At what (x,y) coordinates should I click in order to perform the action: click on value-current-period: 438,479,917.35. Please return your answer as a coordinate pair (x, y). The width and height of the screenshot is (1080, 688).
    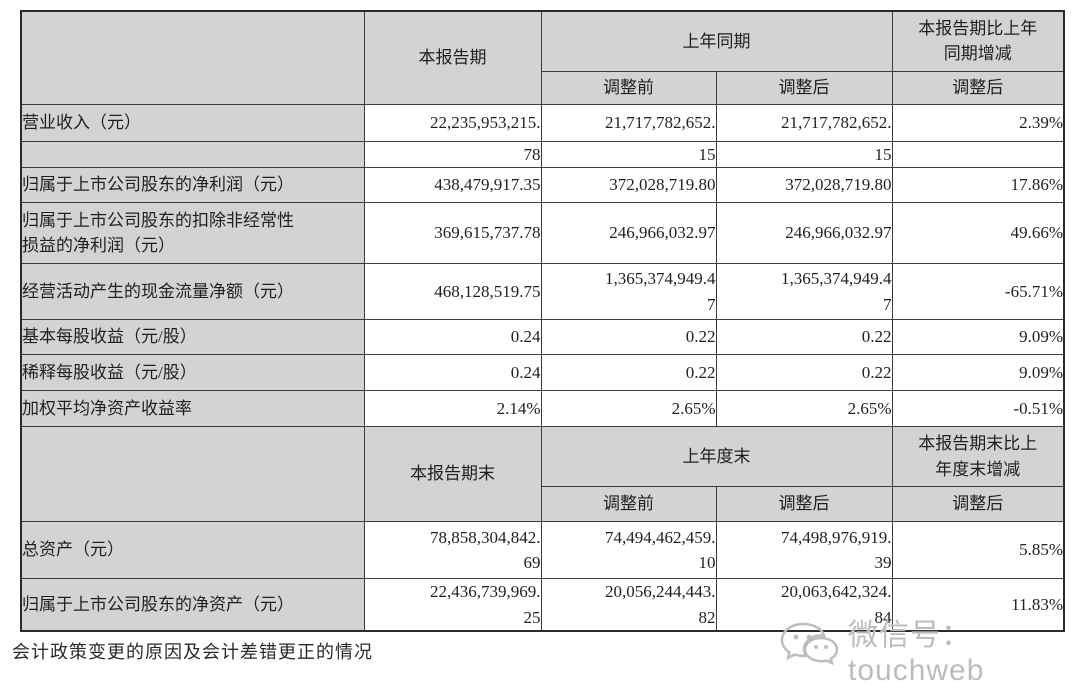
    Looking at the image, I should click on (452, 185).